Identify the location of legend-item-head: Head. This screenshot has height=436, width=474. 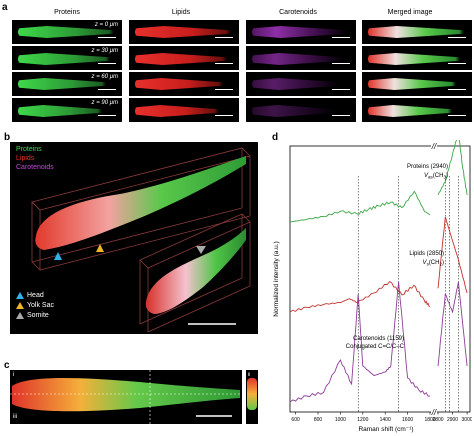
(35, 295).